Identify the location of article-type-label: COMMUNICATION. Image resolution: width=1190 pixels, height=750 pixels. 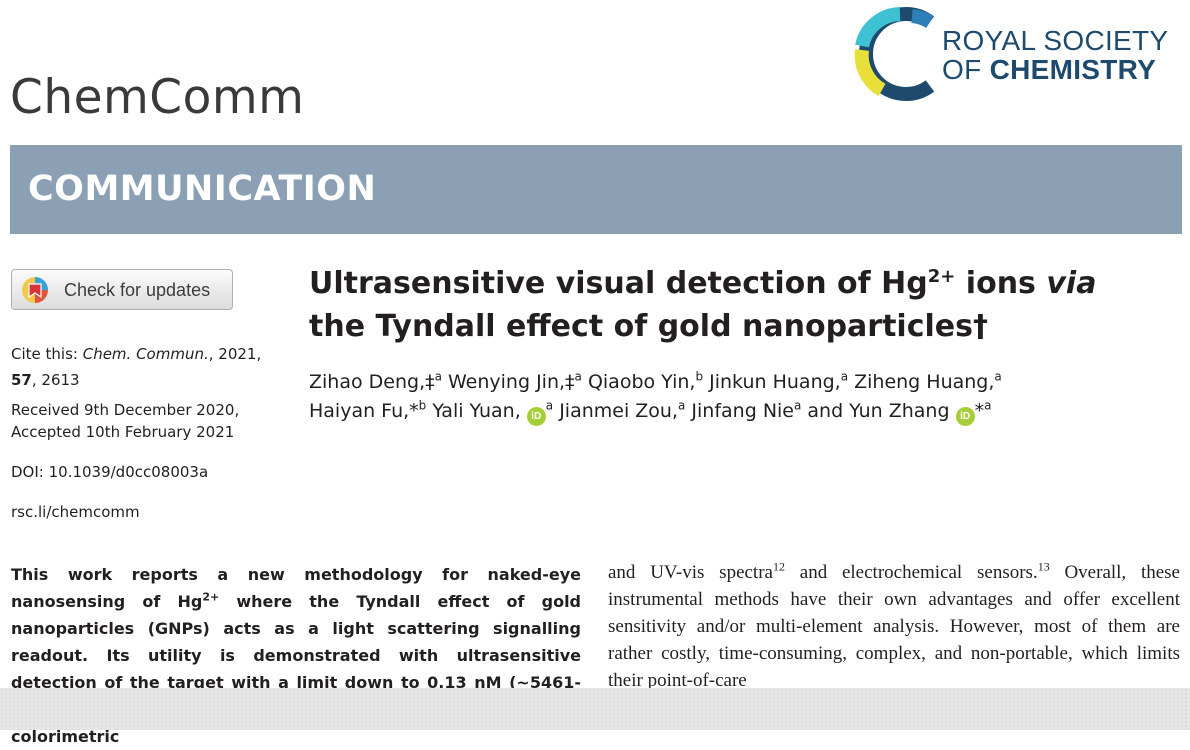
(202, 189).